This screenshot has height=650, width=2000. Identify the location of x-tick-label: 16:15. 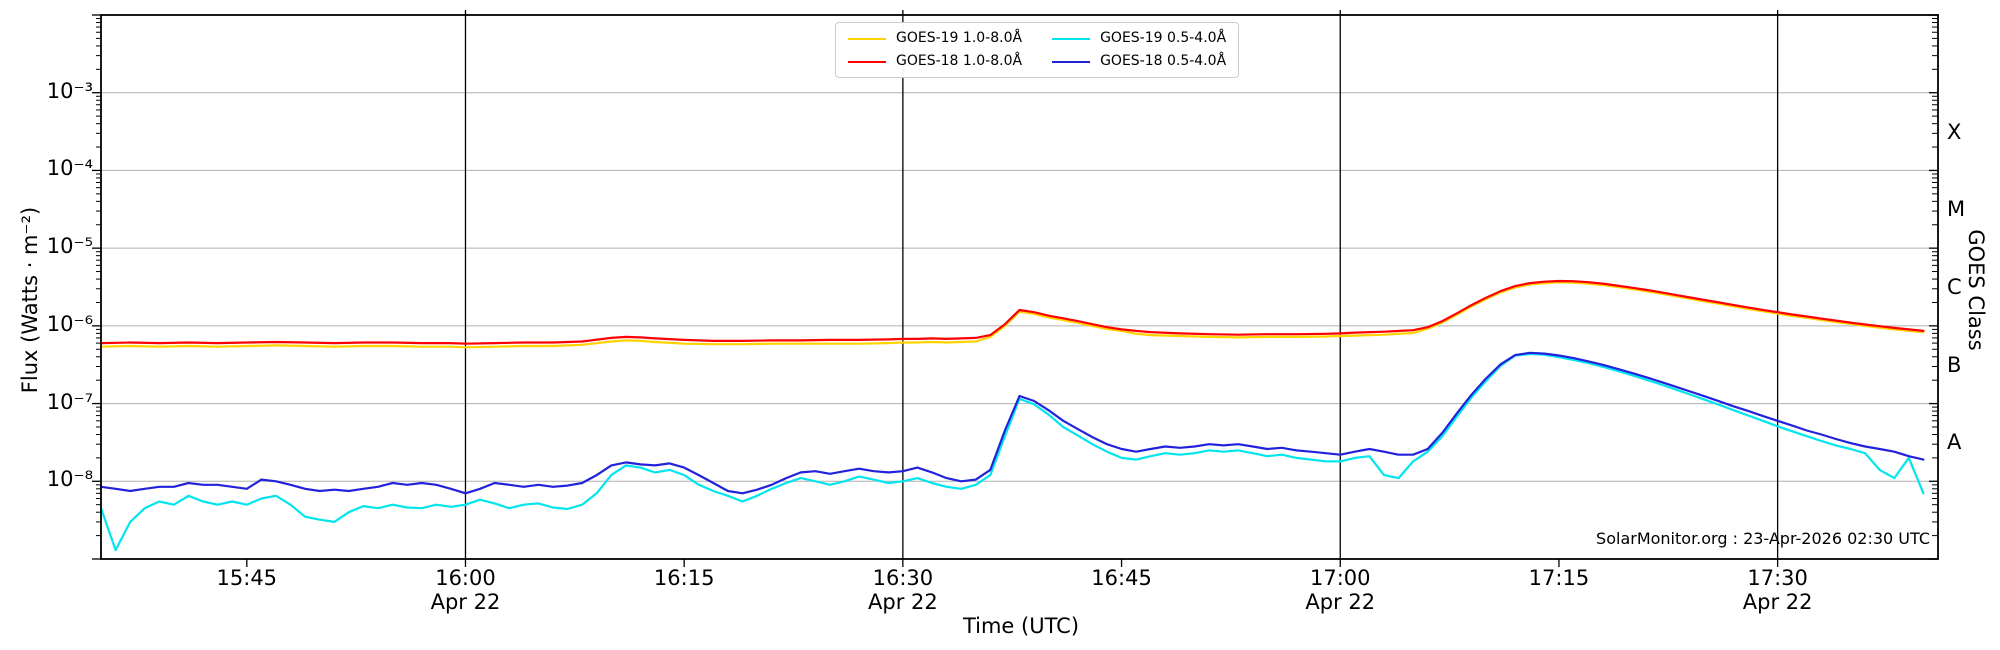
(684, 578).